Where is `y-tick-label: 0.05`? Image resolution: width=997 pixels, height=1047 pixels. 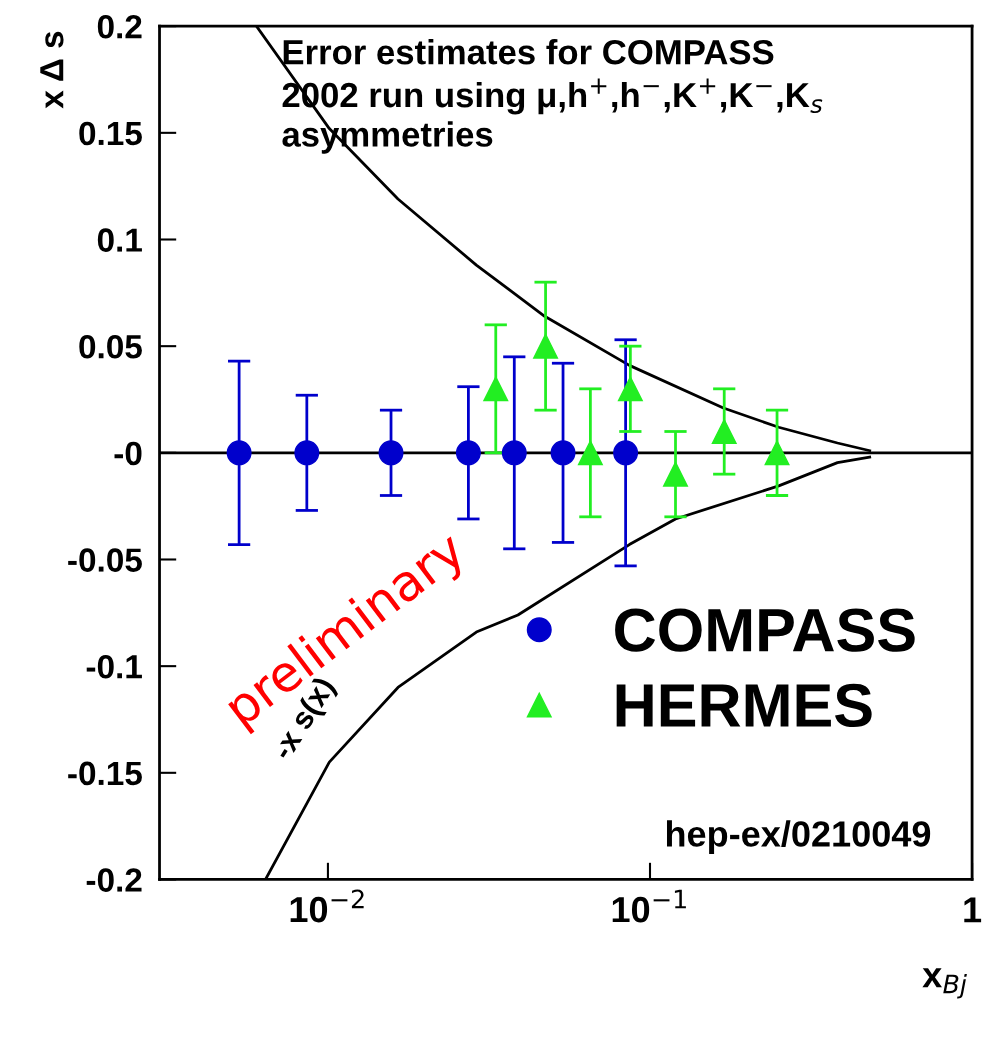 y-tick-label: 0.05 is located at coordinates (110, 346).